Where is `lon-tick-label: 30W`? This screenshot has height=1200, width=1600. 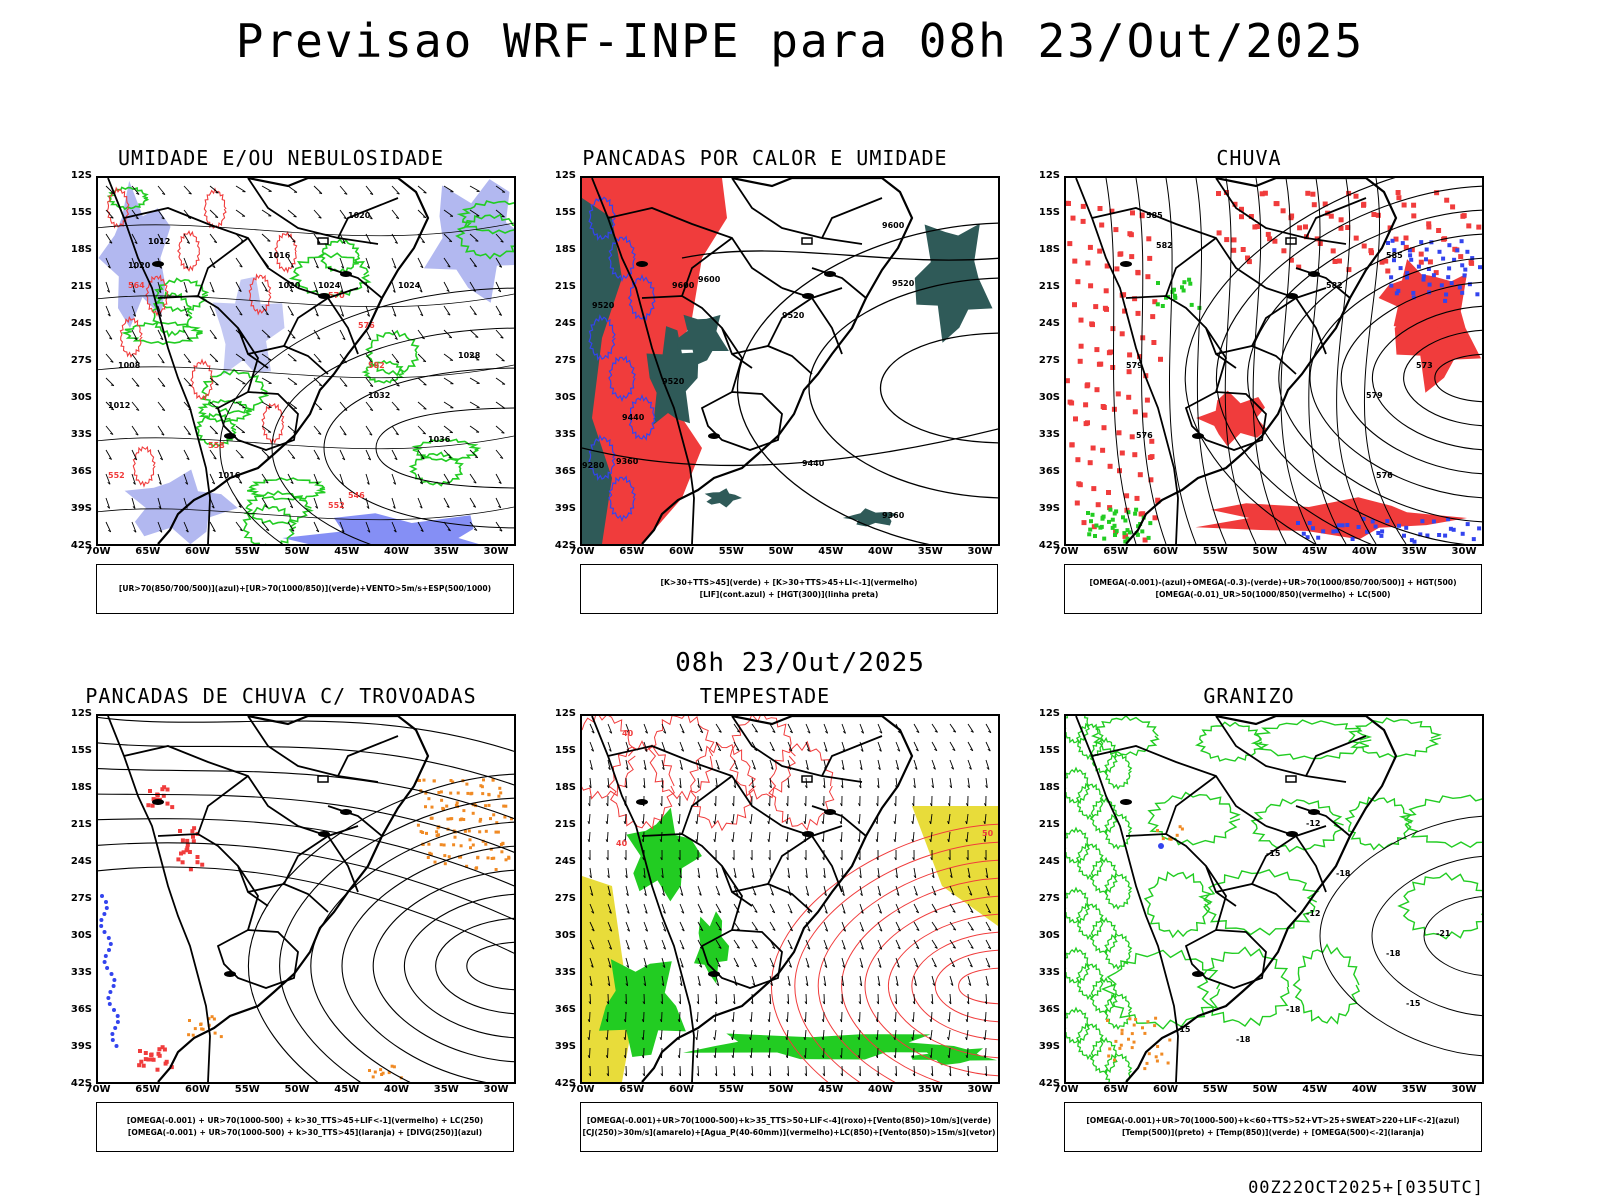 lon-tick-label: 30W is located at coordinates (980, 1089).